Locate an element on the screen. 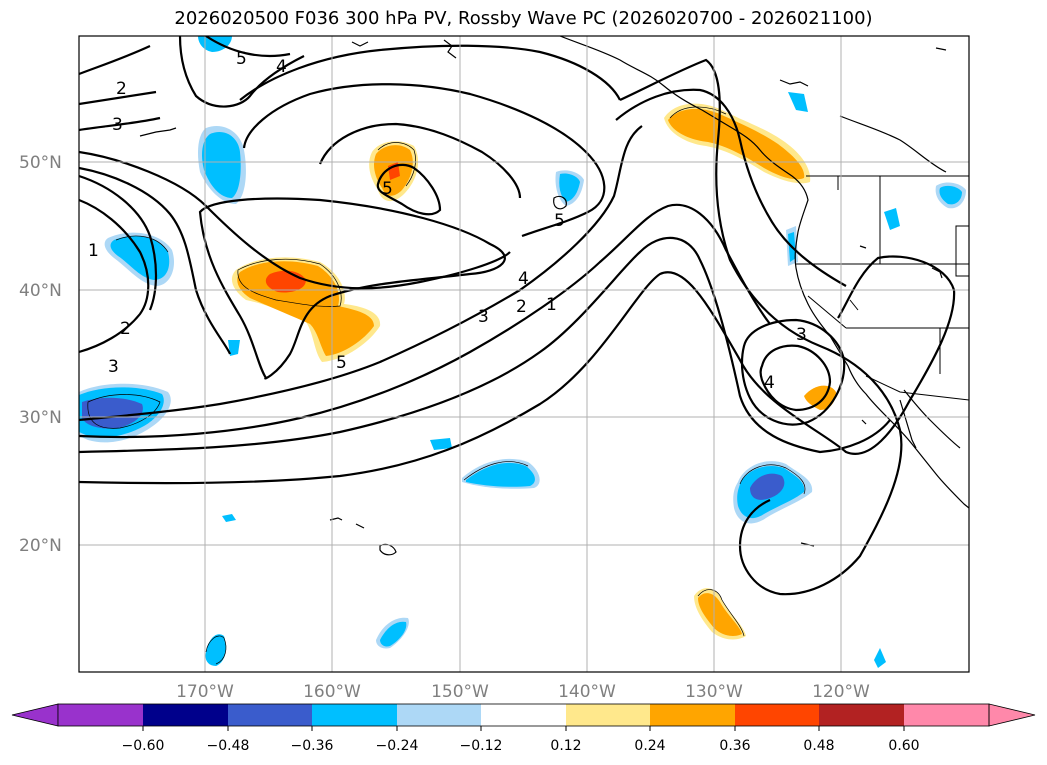 The height and width of the screenshot is (765, 1047). lon-label: 140°W is located at coordinates (587, 692).